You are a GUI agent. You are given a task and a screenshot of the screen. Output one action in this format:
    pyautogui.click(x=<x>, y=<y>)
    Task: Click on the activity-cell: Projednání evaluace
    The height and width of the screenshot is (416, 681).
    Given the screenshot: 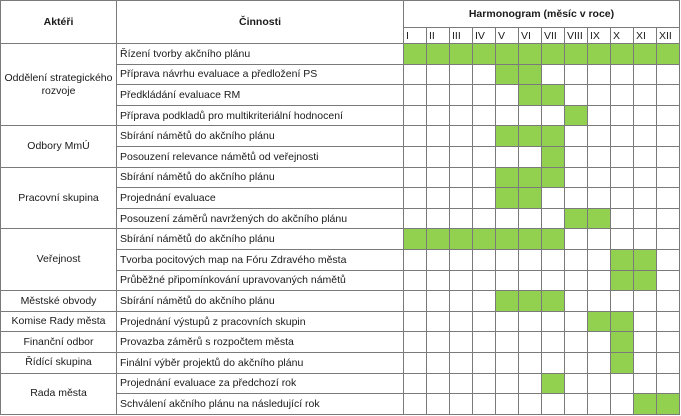 What is the action you would take?
    pyautogui.click(x=260, y=198)
    